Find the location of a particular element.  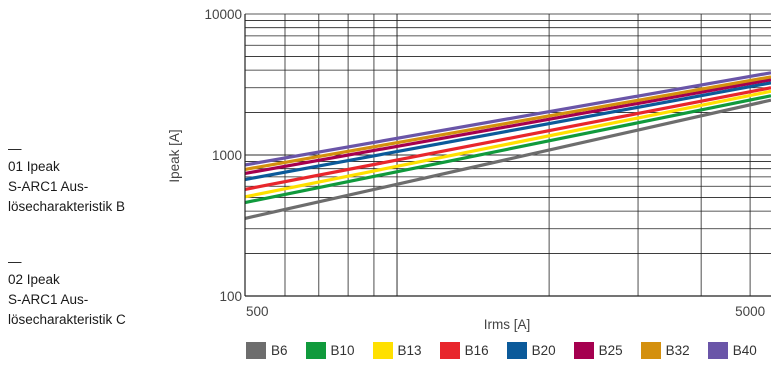

legend-item-b32: B32 is located at coordinates (665, 350).